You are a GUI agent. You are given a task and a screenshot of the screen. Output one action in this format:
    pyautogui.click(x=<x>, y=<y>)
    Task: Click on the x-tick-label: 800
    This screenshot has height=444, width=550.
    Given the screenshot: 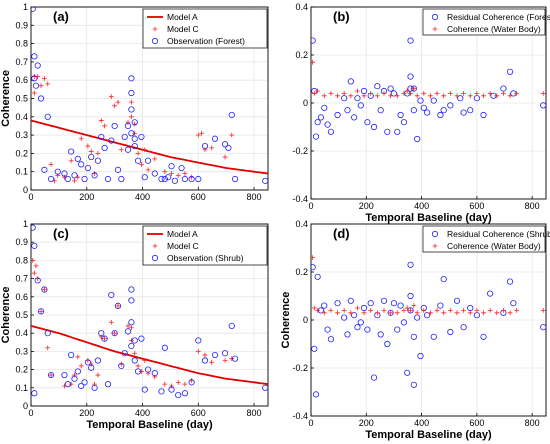 What is the action you would take?
    pyautogui.click(x=254, y=413)
    